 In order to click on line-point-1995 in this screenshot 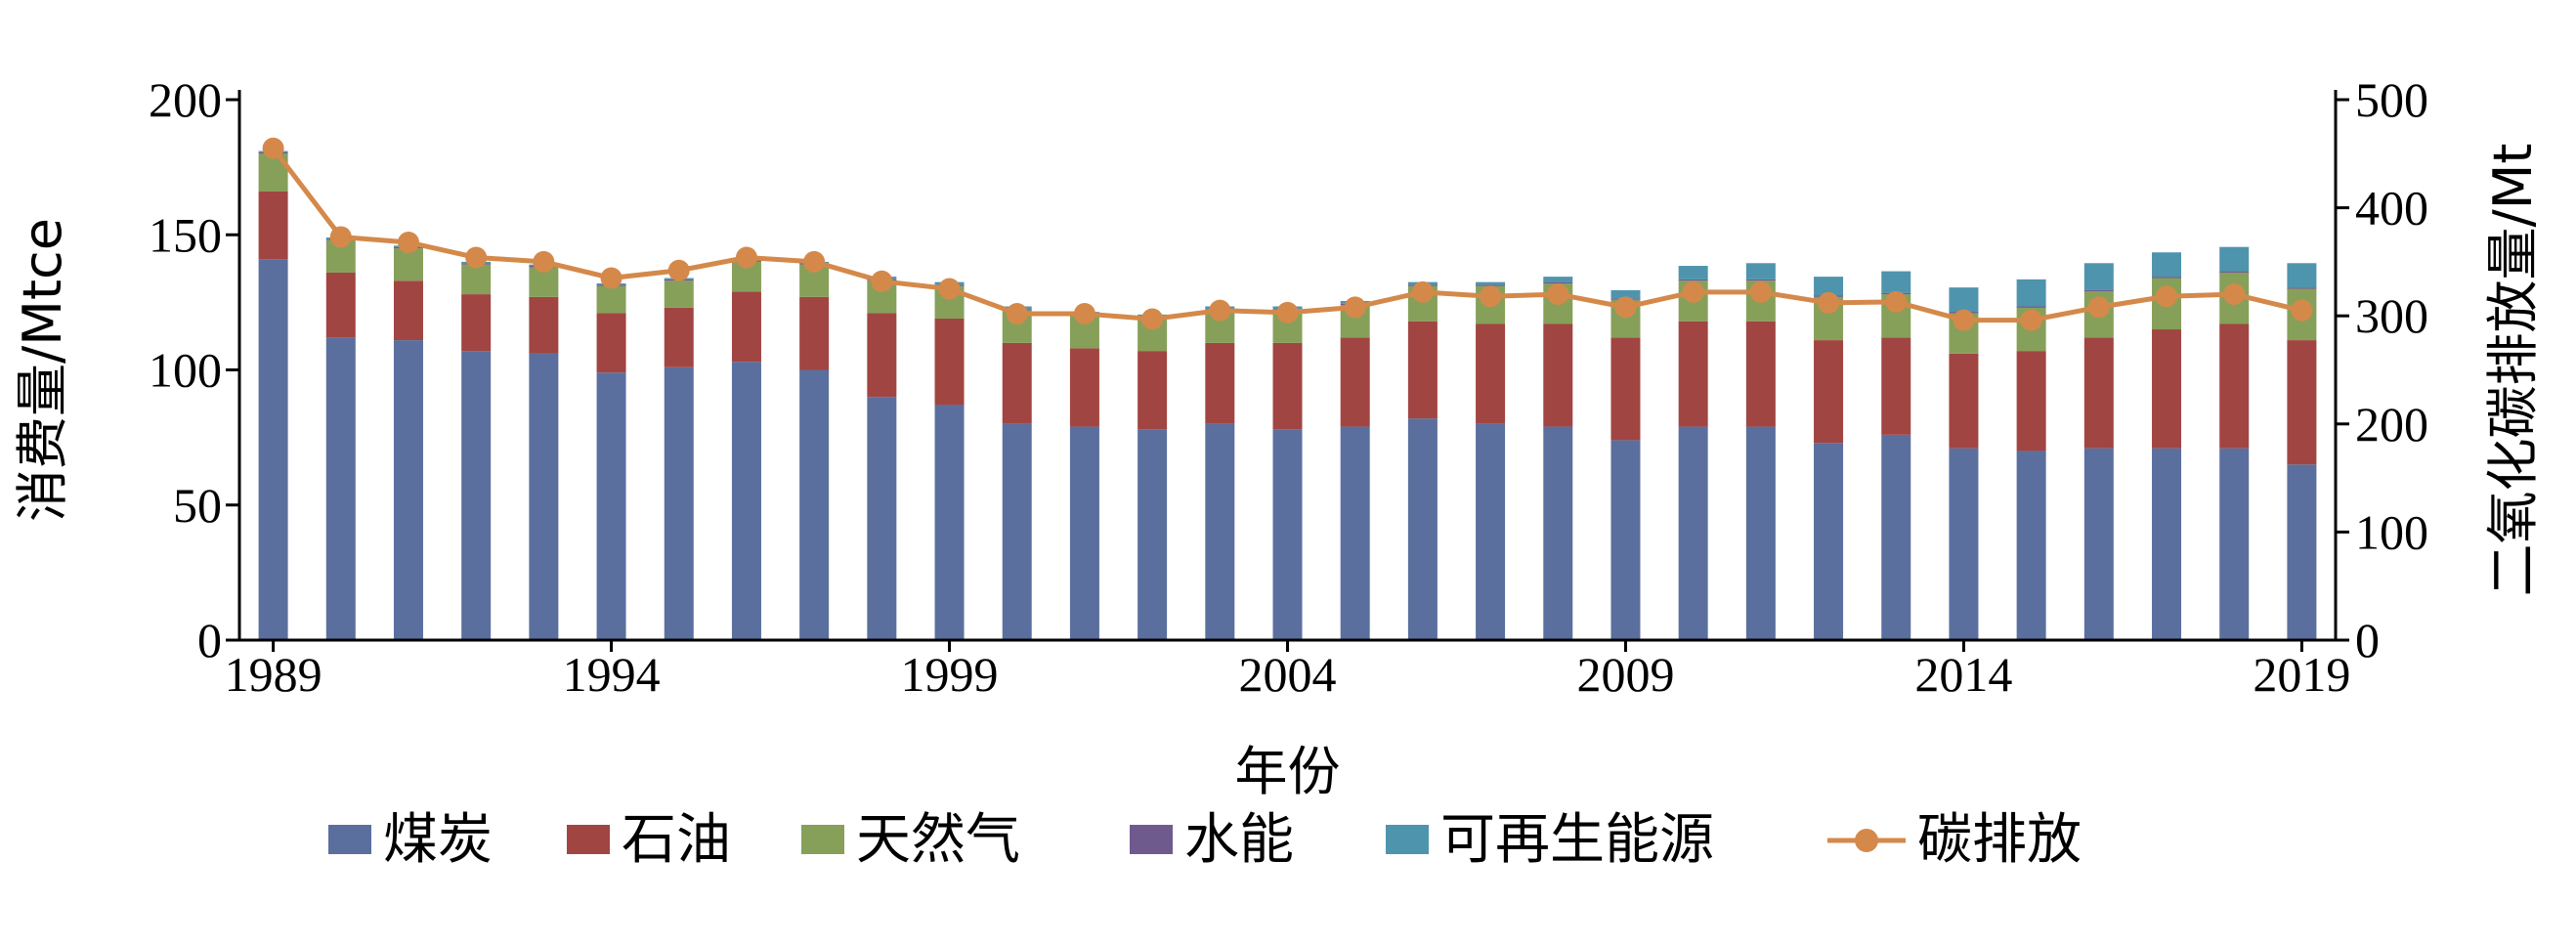, I will do `click(678, 270)`.